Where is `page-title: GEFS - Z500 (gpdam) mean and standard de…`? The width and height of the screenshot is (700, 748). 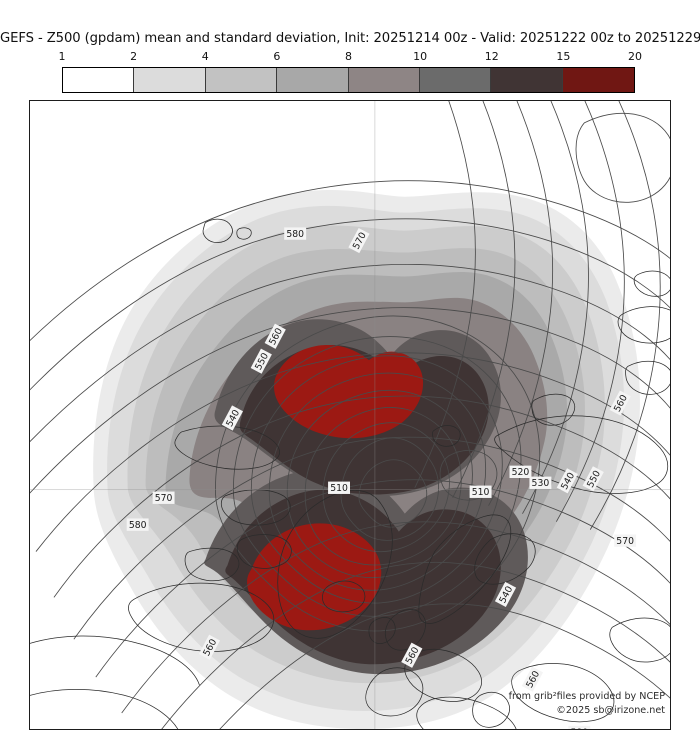 page-title: GEFS - Z500 (gpdam) mean and standard de… is located at coordinates (350, 38).